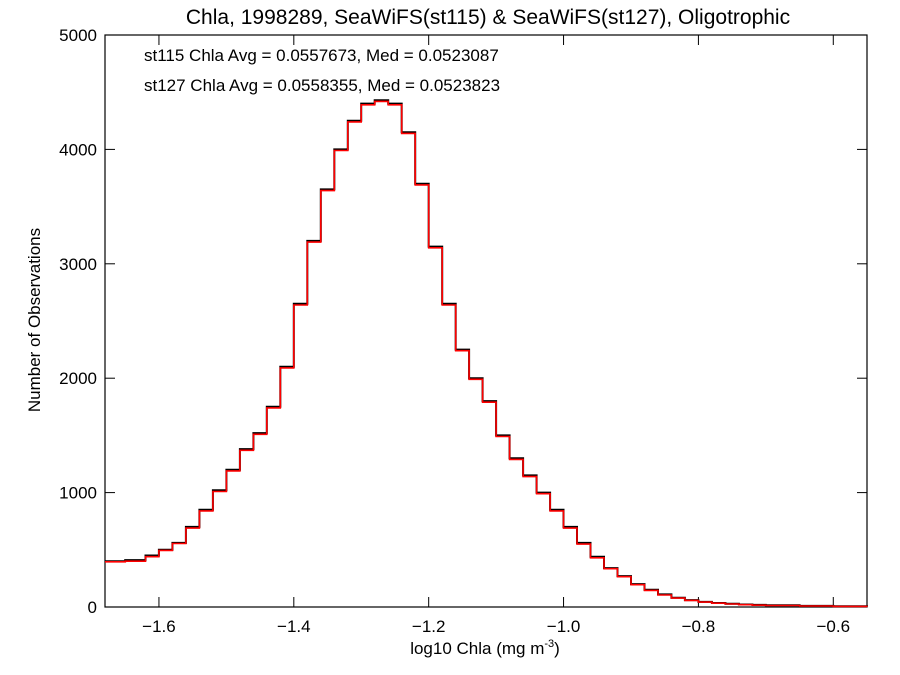 This screenshot has height=675, width=900. What do you see at coordinates (159, 626) in the screenshot?
I see `x-tick-label: −1.6` at bounding box center [159, 626].